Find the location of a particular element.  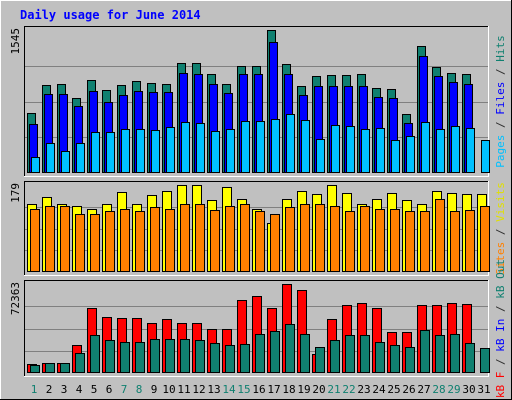

x-tick-label: 4 is located at coordinates (79, 389).